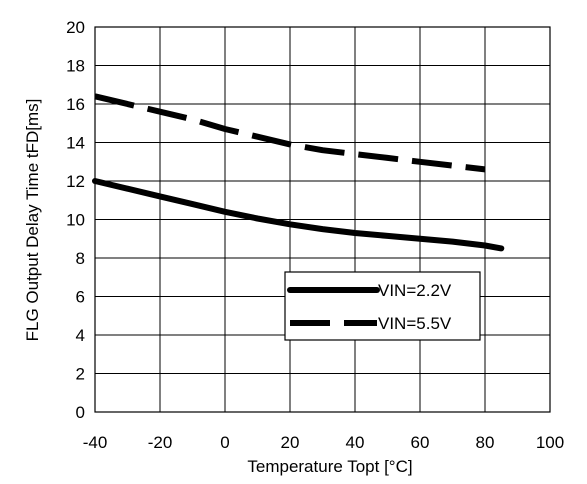 Image resolution: width=587 pixels, height=484 pixels. I want to click on legend: VIN=2.2V VIN=5.5V, so click(382, 306).